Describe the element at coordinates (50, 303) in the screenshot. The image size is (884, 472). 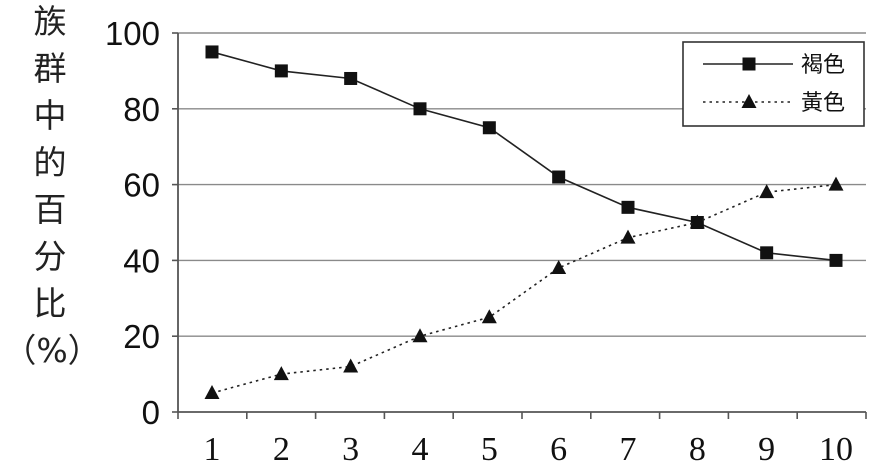
I see `y-axis-label-char: 比` at that location.